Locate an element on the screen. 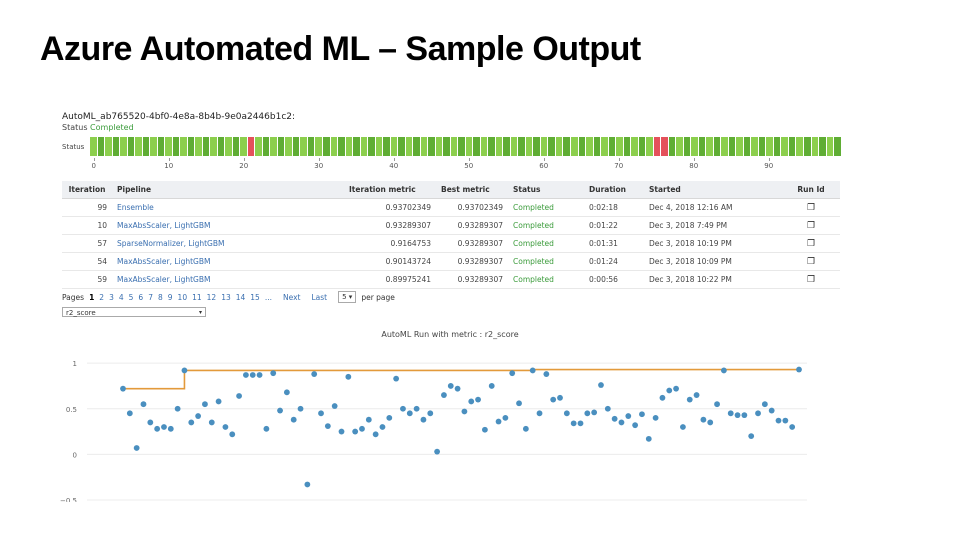 This screenshot has height=540, width=960. col-pipeline: Pipeline is located at coordinates (228, 190).